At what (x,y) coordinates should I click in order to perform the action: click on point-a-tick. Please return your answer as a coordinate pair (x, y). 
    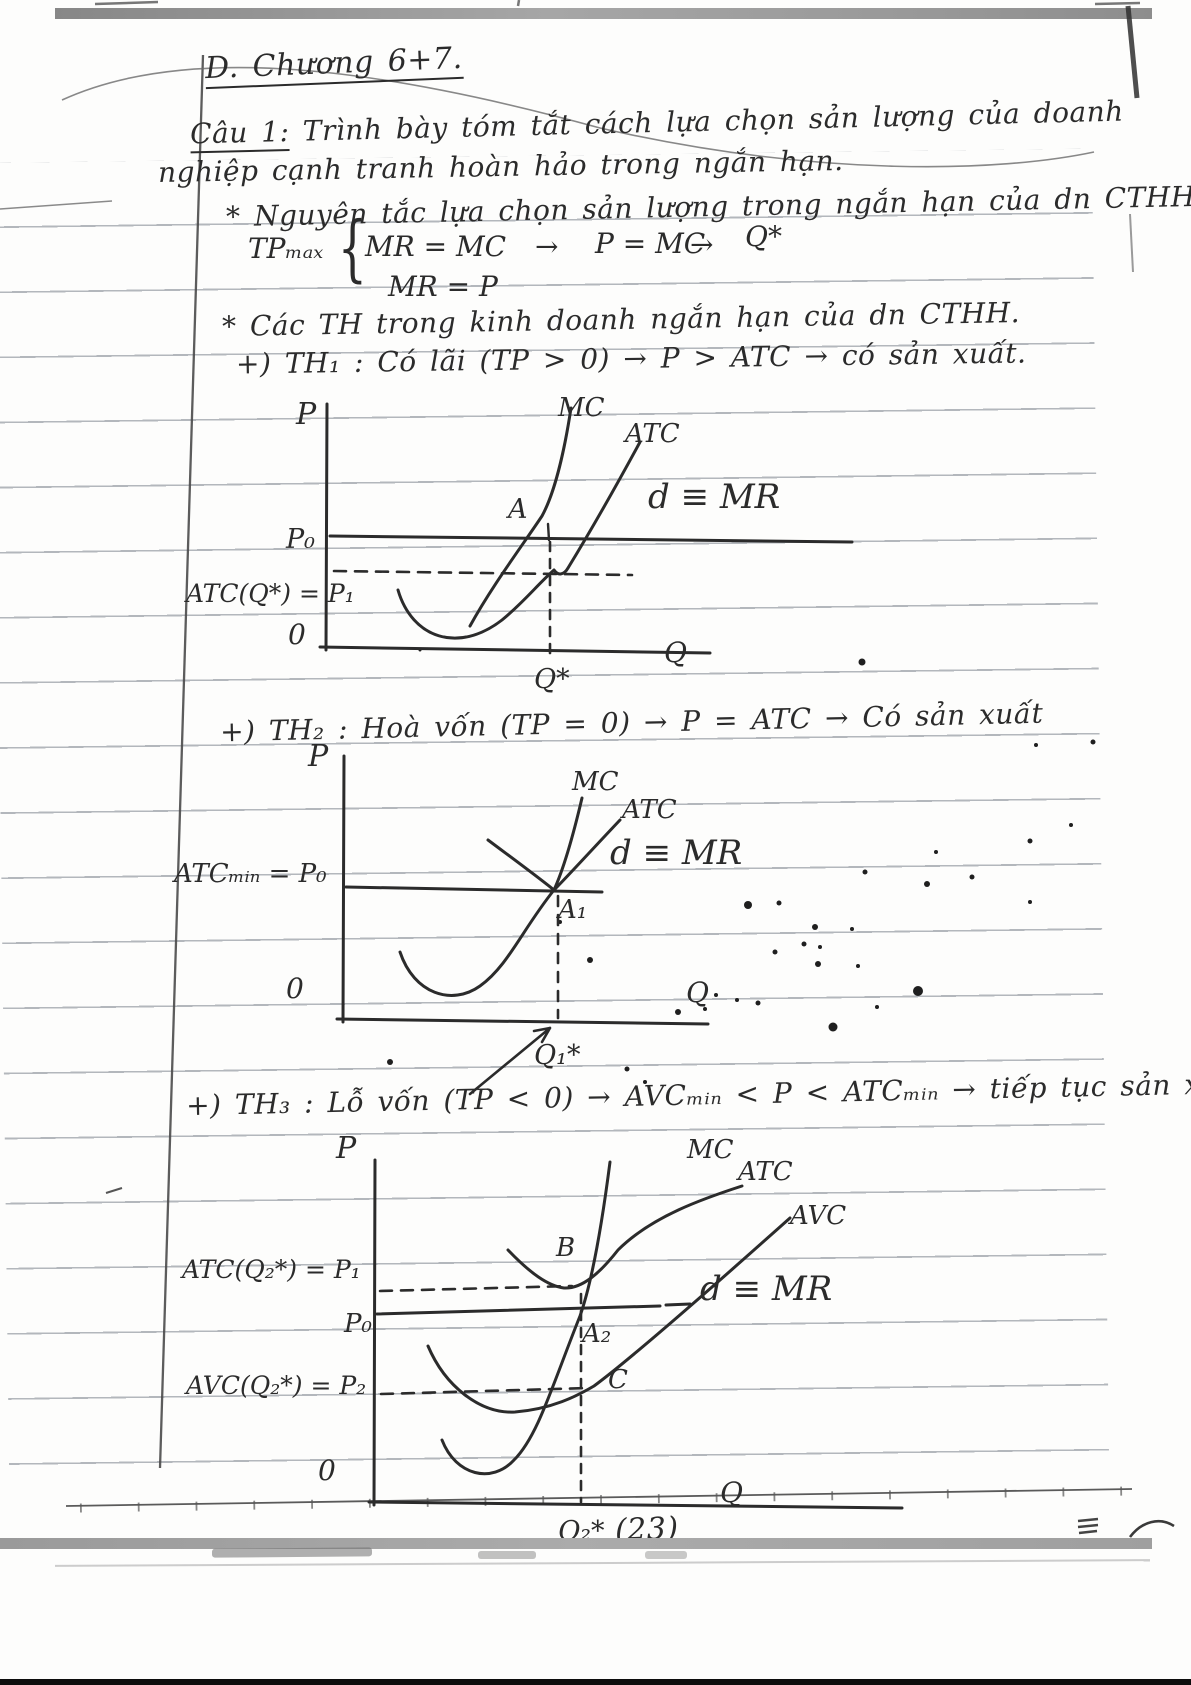
    Looking at the image, I should click on (548, 532).